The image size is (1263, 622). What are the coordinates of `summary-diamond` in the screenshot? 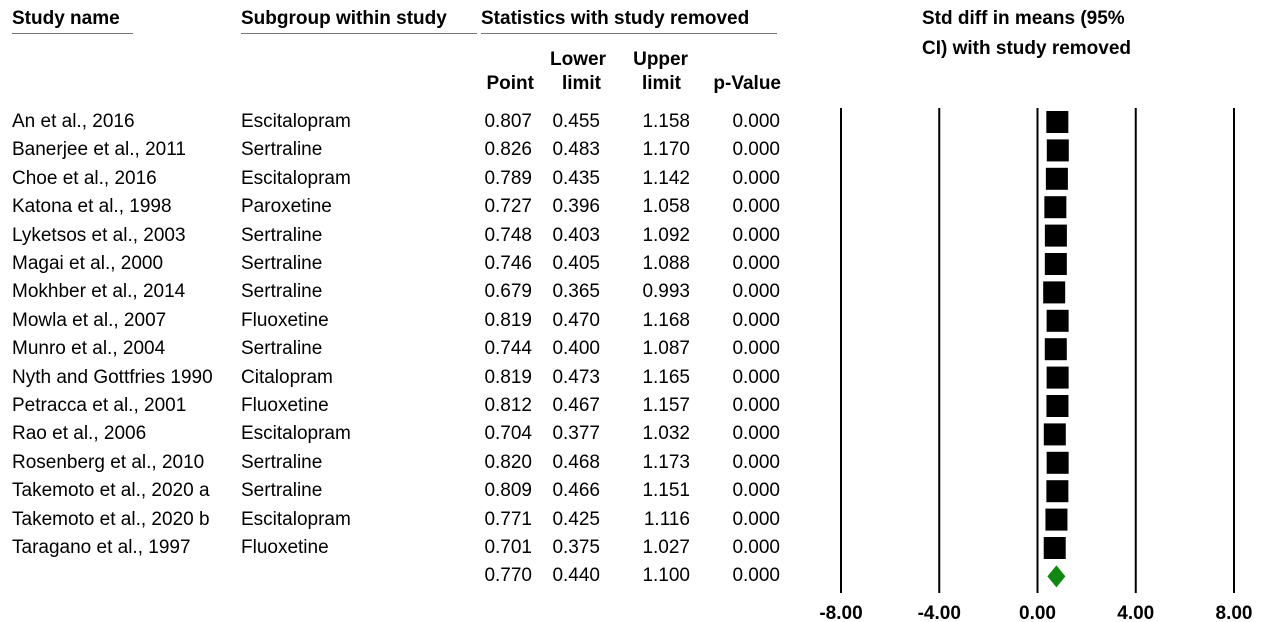 It's located at (1056, 576).